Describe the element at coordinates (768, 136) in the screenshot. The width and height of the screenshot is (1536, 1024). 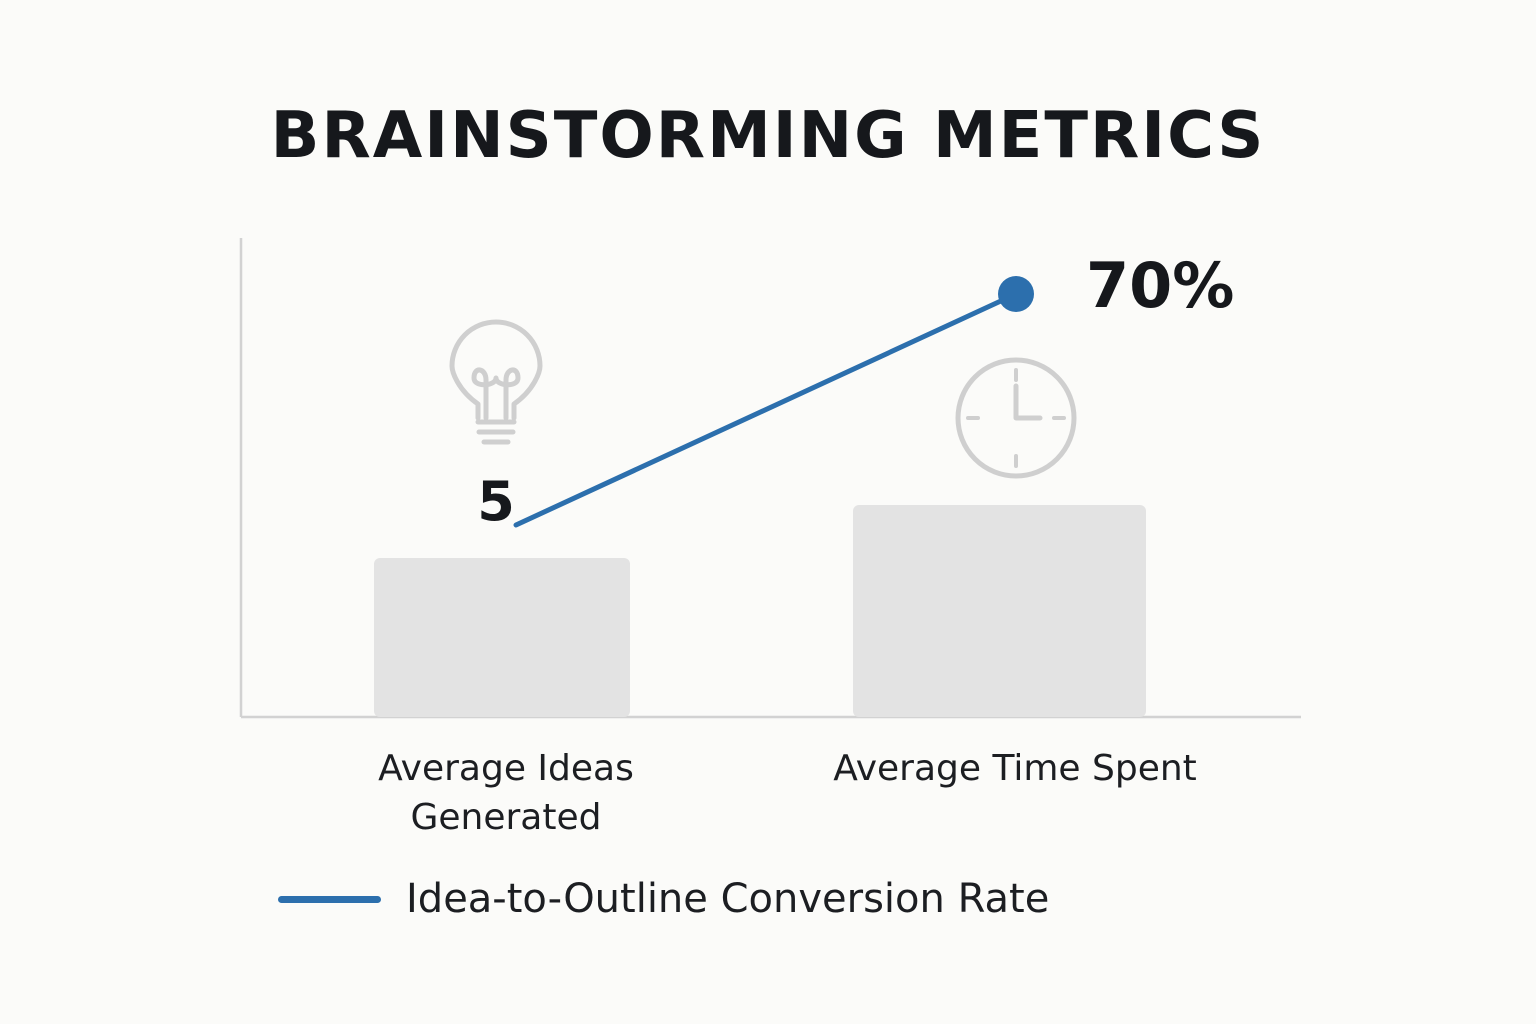
I see `chart-title: BRAINSTORMING METRICS` at that location.